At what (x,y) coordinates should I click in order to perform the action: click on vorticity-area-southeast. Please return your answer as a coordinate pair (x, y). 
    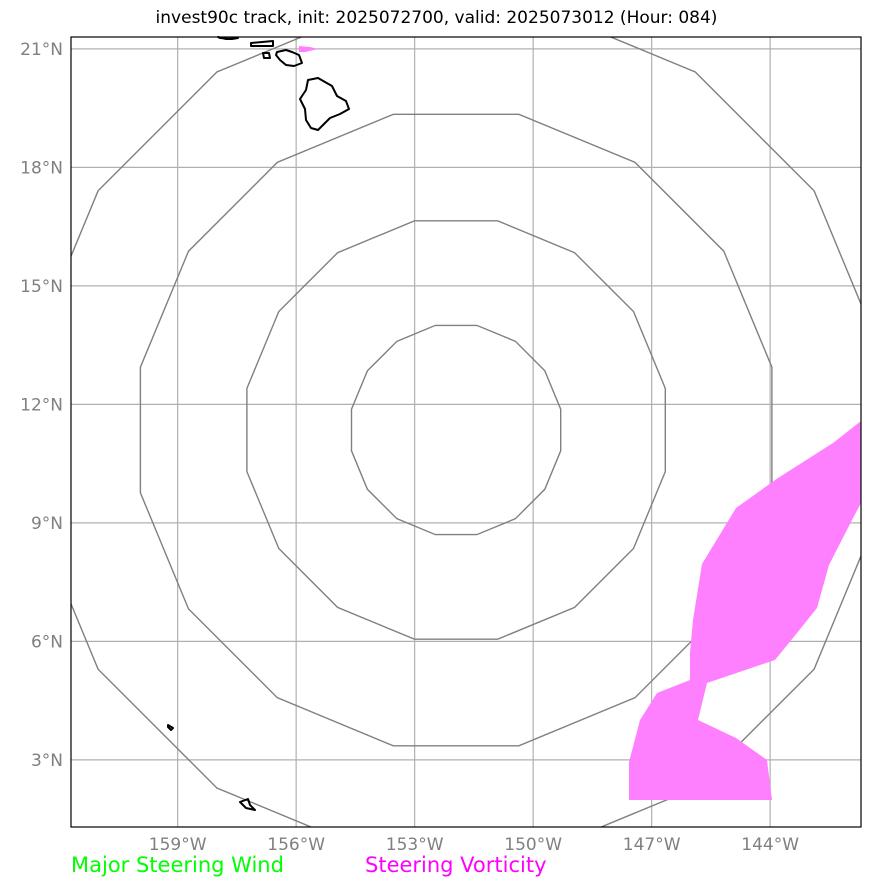
    Looking at the image, I should click on (745, 610).